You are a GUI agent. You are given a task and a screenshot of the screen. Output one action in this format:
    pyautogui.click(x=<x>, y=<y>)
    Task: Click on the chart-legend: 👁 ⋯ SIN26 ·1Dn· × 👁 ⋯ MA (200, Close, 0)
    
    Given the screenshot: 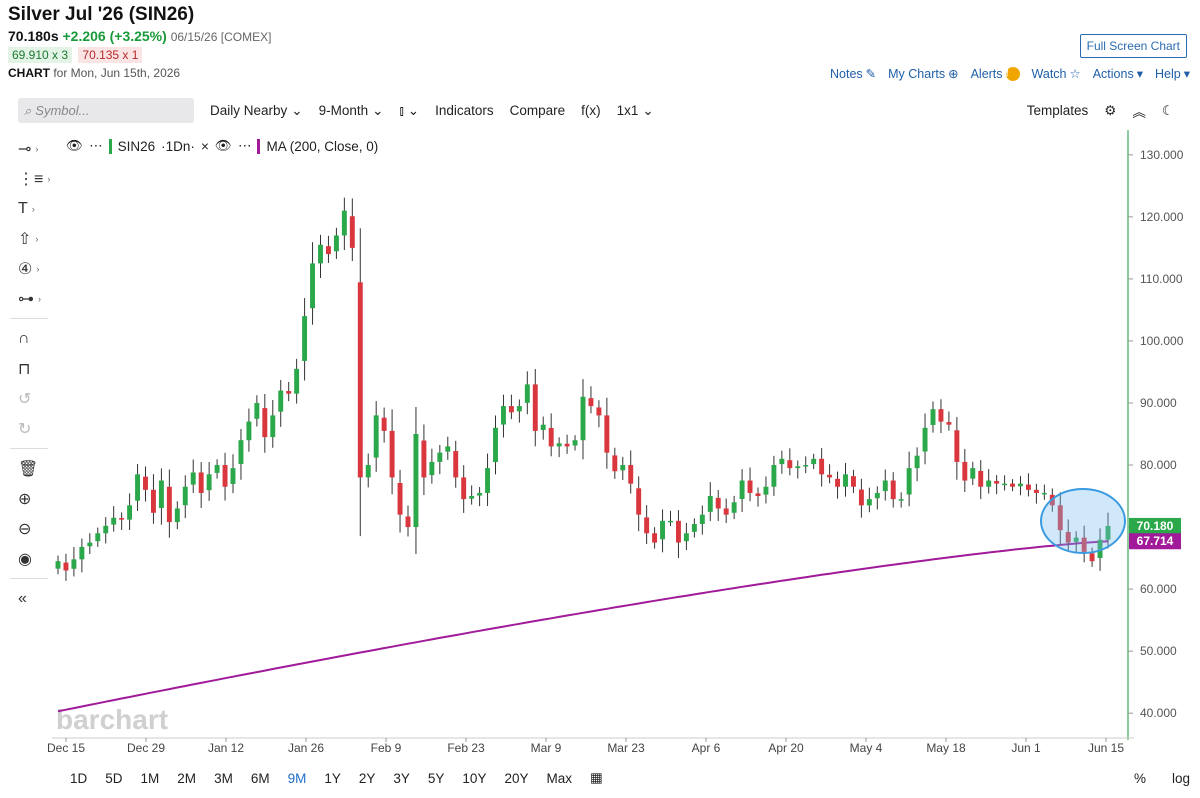 What is the action you would take?
    pyautogui.click(x=222, y=146)
    